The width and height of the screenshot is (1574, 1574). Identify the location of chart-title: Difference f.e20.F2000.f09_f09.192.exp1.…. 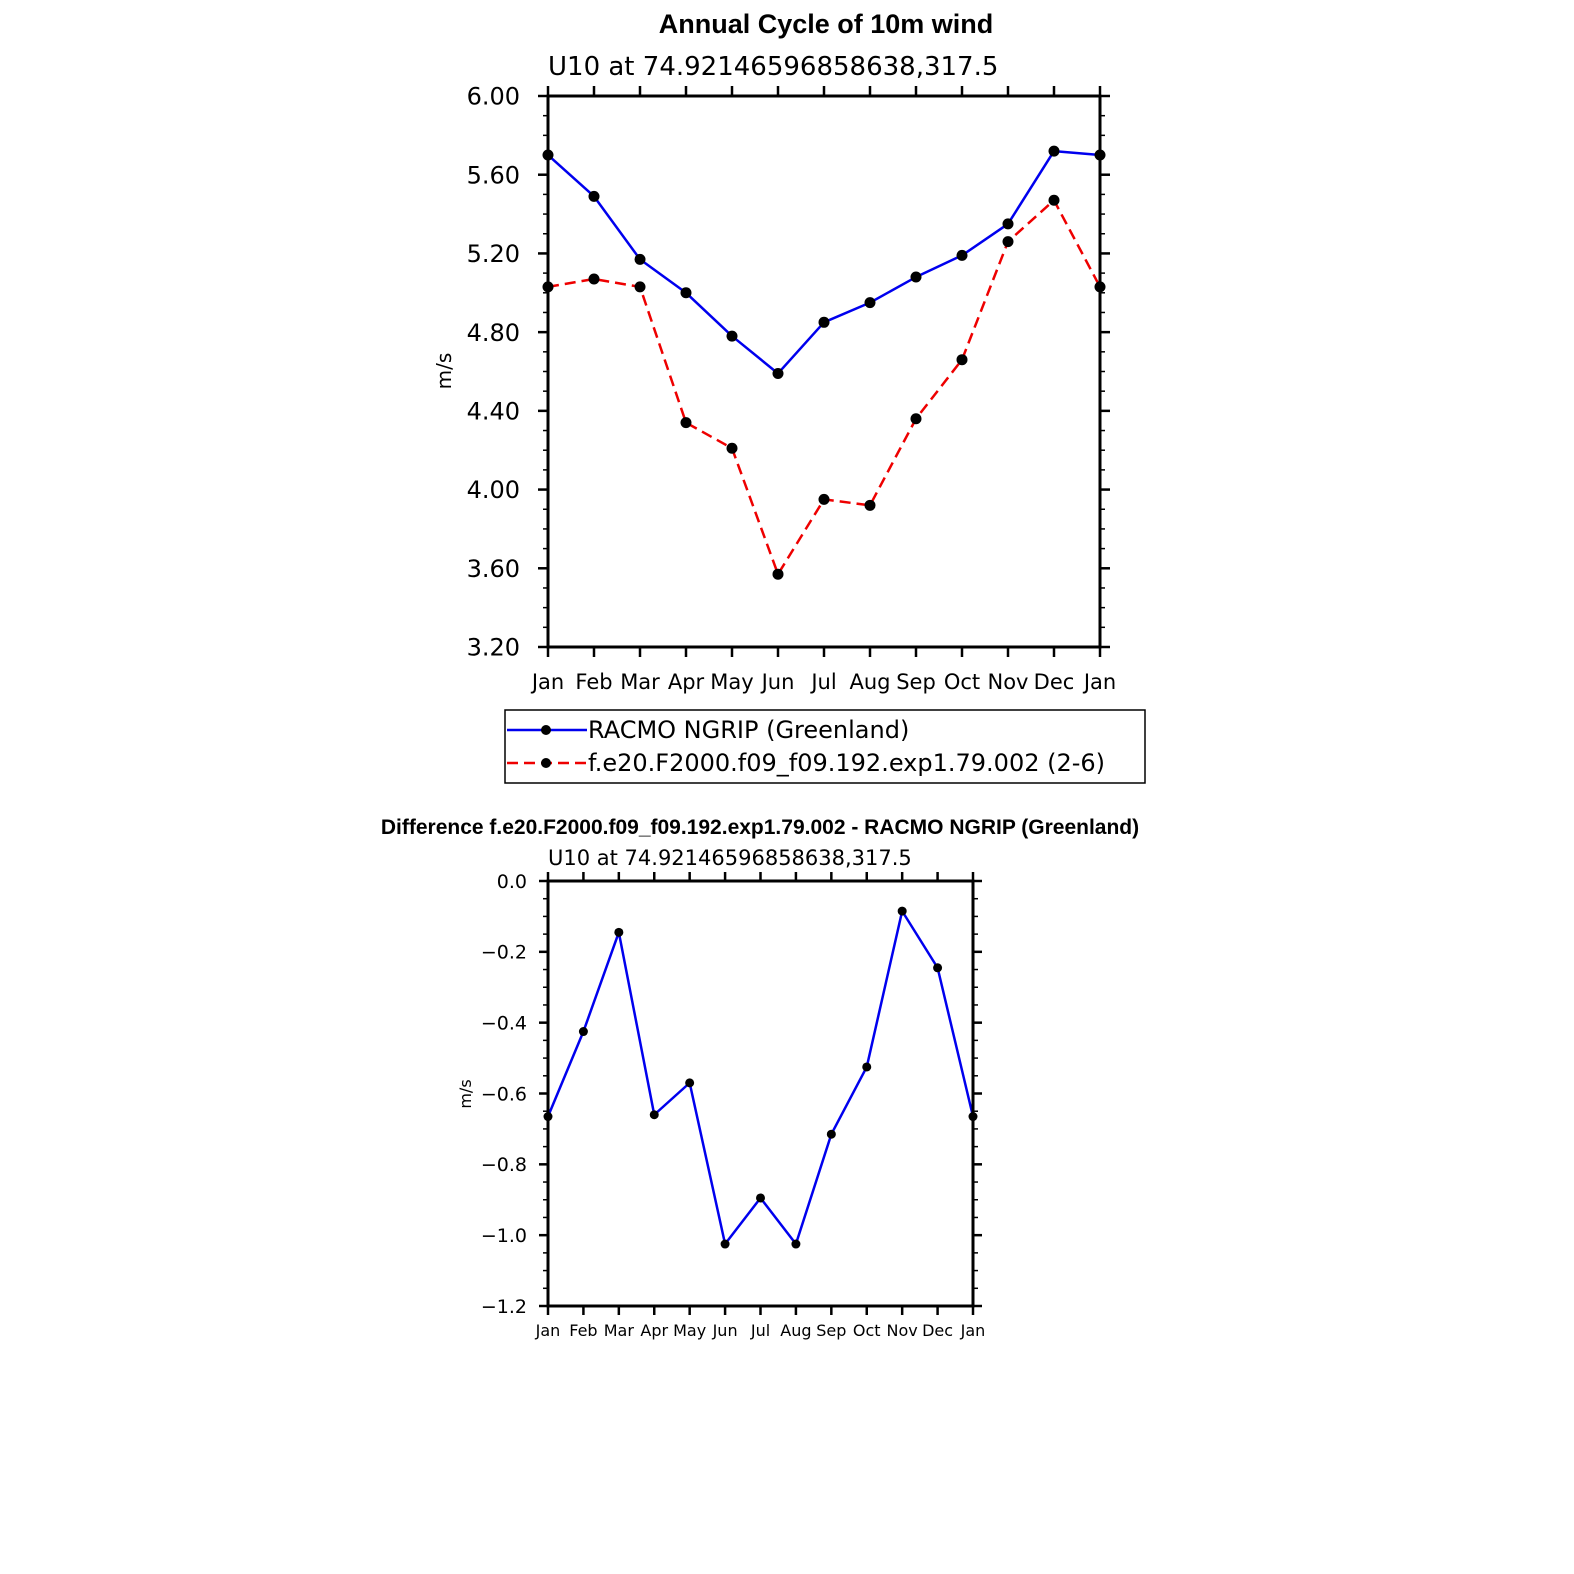
(760, 827).